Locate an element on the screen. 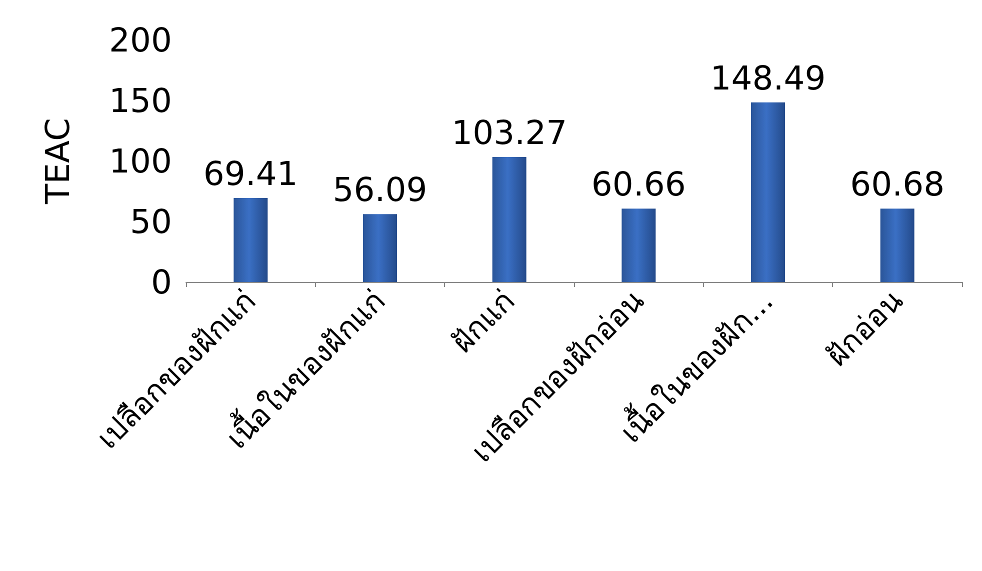 Image resolution: width=982 pixels, height=571 pixels. y-tick-label: 50 is located at coordinates (151, 221).